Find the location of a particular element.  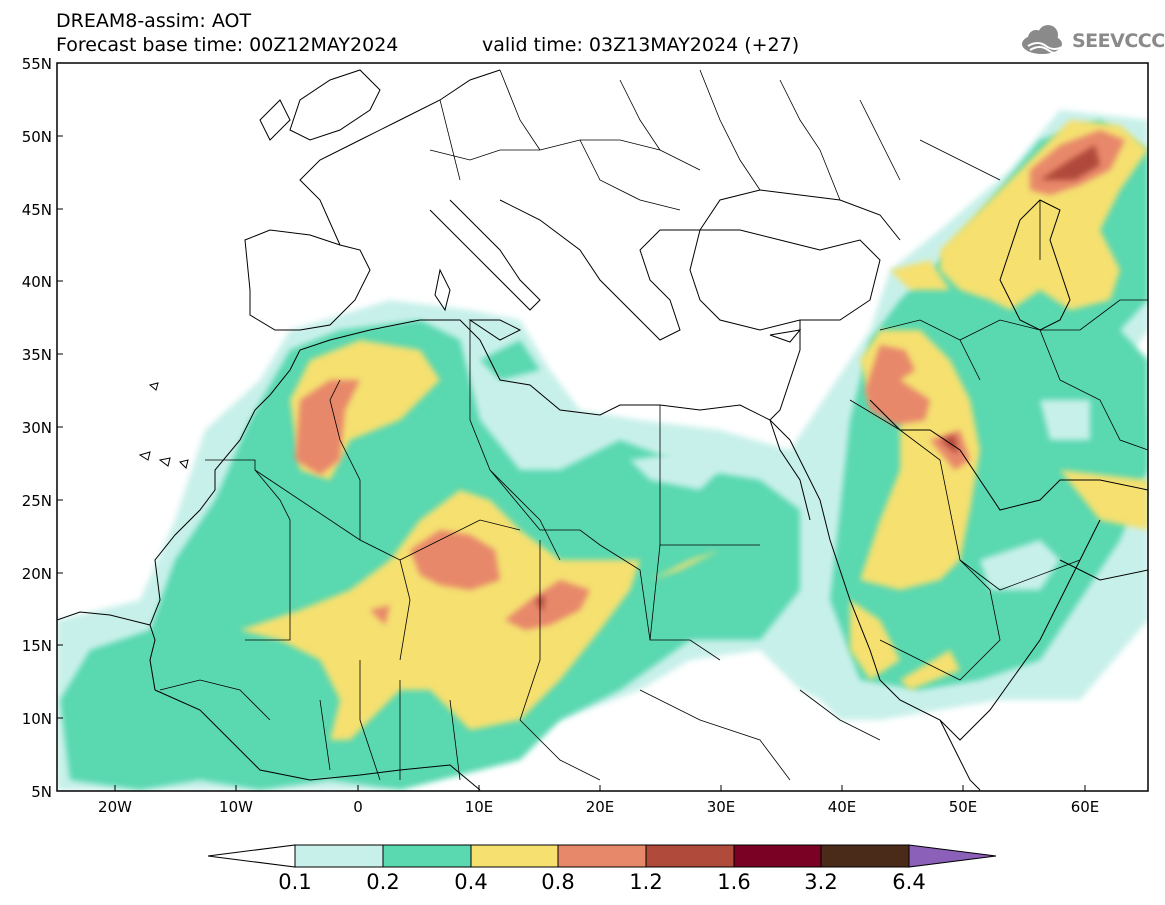

y-tick-label: 35N is located at coordinates (37, 355).